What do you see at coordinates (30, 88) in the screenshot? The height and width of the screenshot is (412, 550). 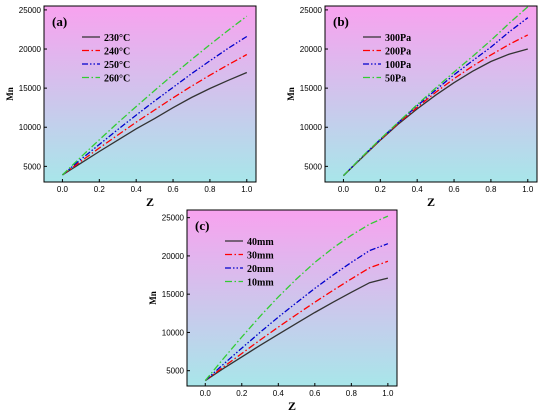 I see `y-tick-label-a-2: 15000` at bounding box center [30, 88].